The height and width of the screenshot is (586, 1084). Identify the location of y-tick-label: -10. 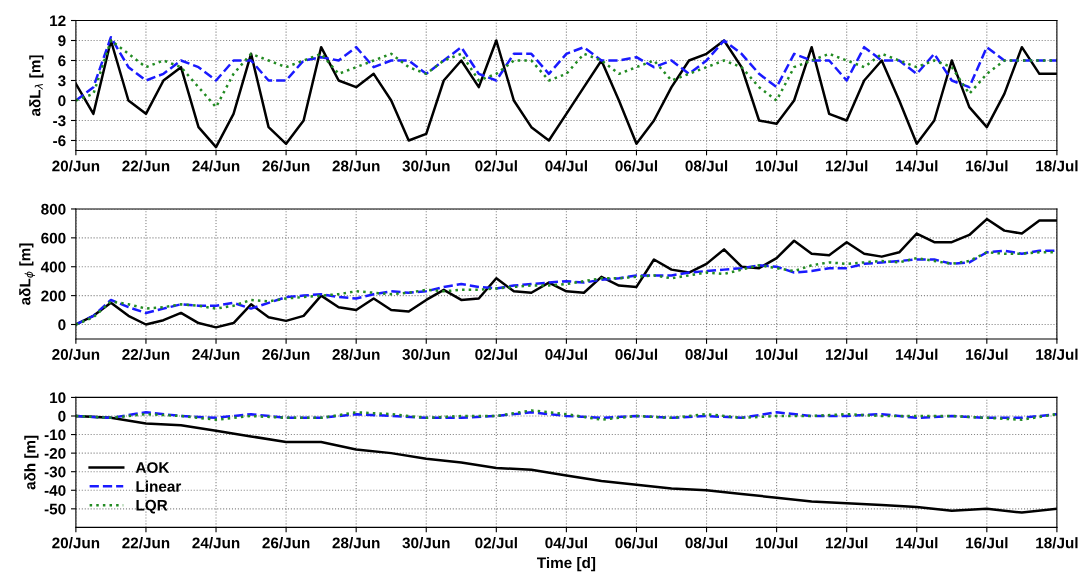
(55, 435).